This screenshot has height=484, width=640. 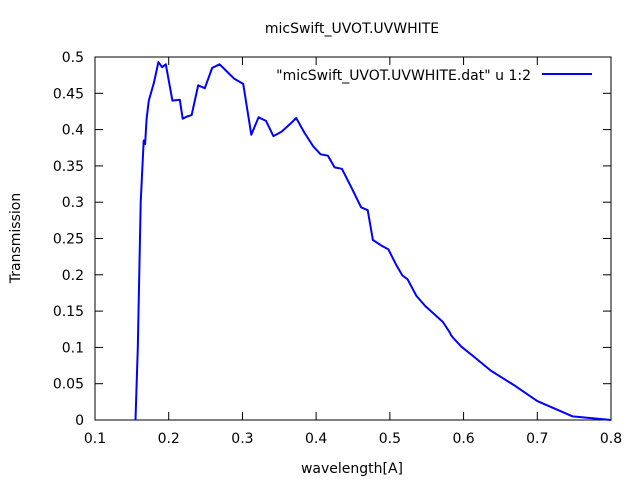 What do you see at coordinates (169, 439) in the screenshot?
I see `x-tick-label: 0.2` at bounding box center [169, 439].